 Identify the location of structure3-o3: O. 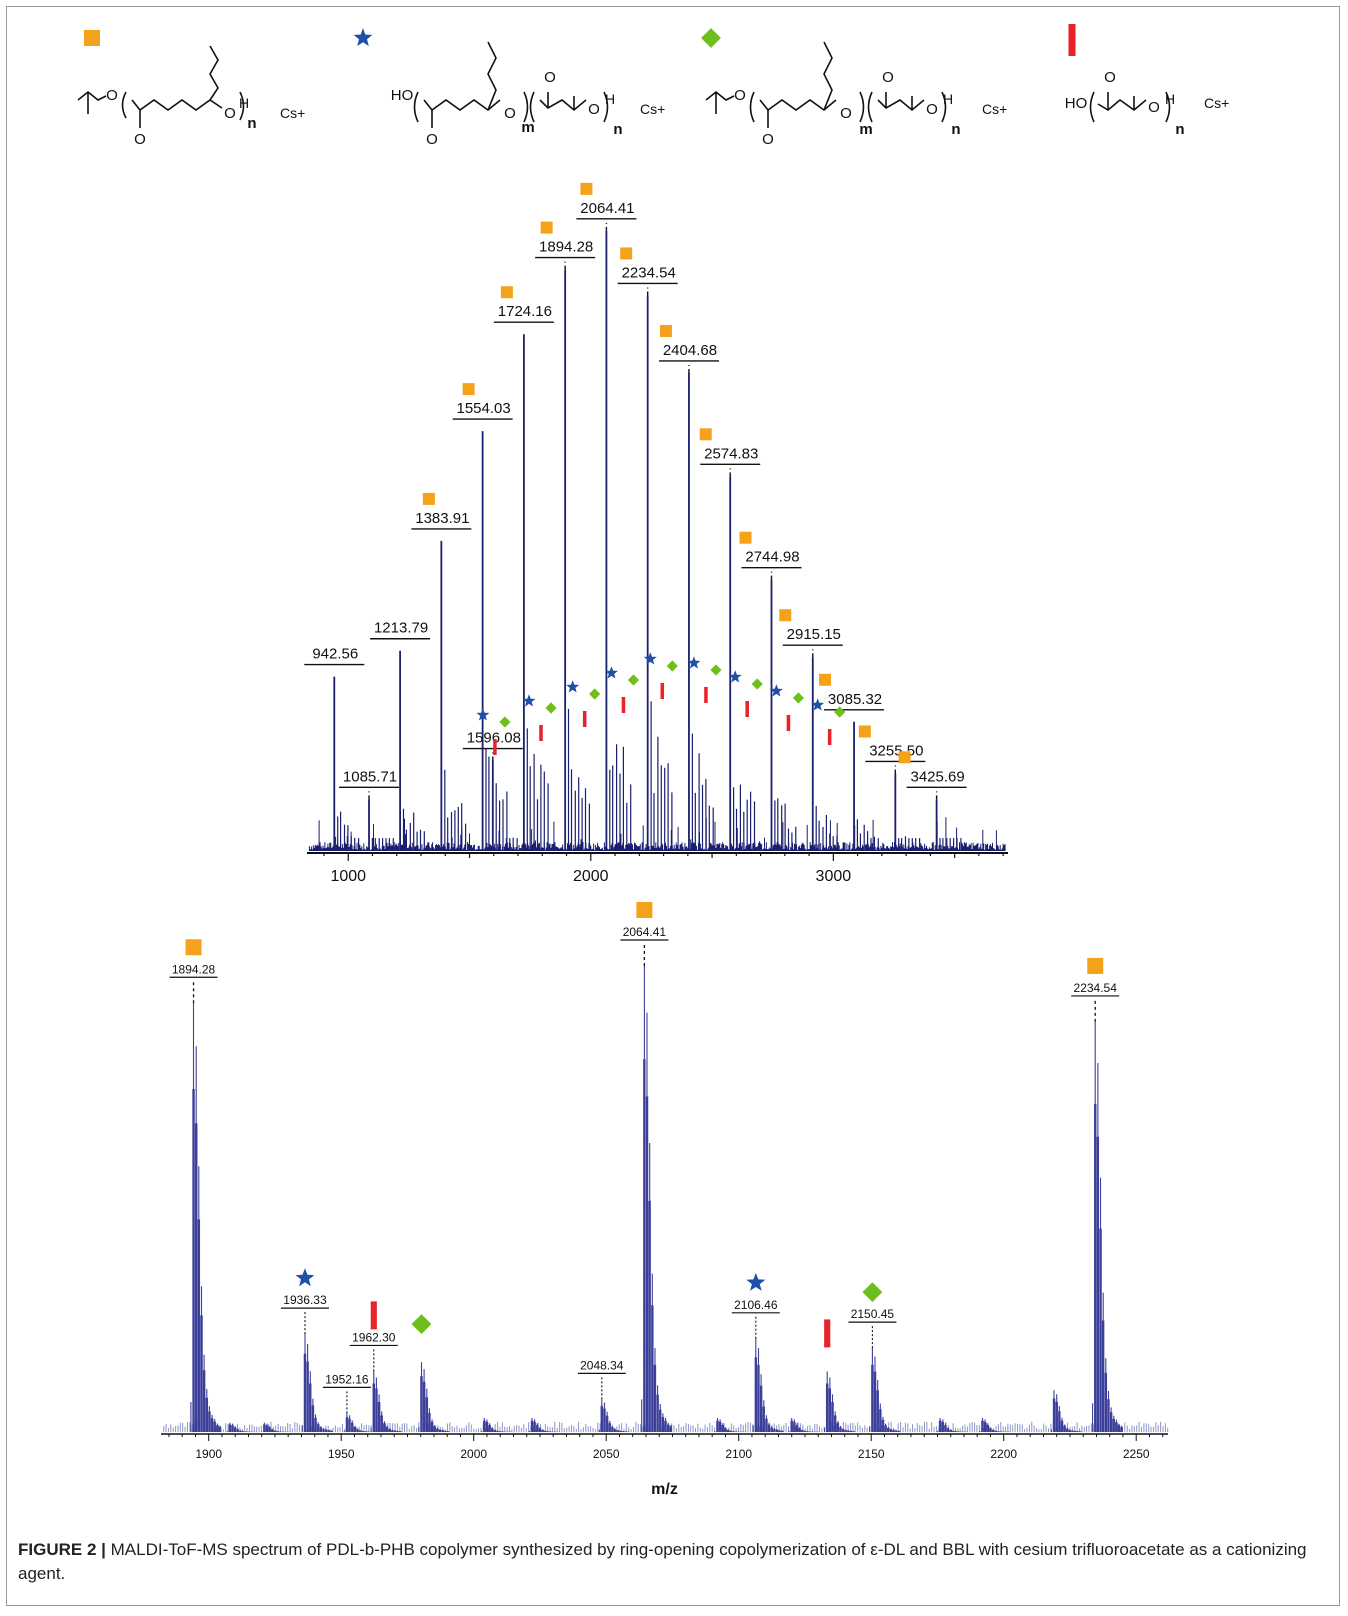
(932, 109).